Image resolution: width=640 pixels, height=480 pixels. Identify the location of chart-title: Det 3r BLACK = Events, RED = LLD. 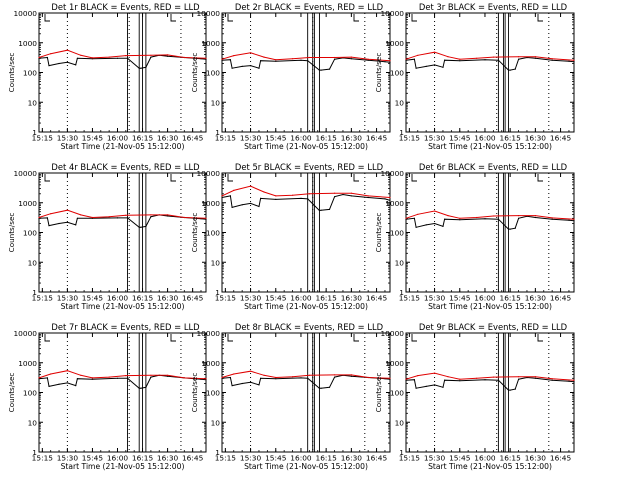
(493, 7).